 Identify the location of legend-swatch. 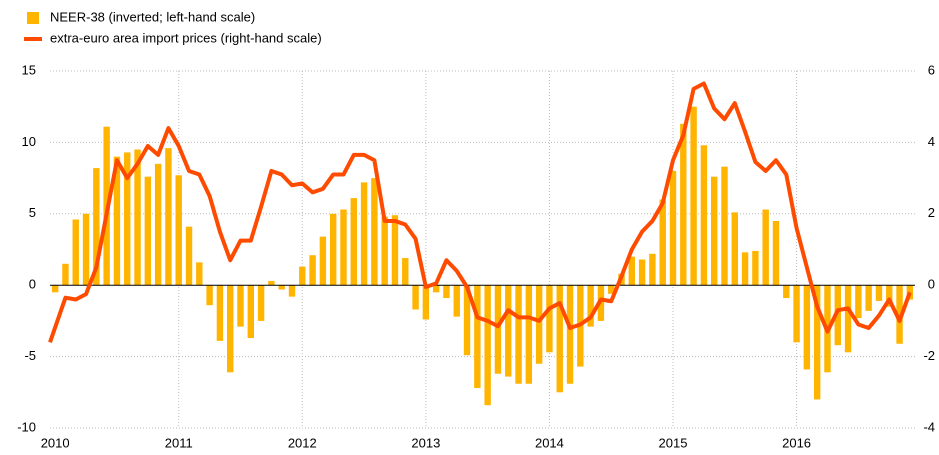
(33, 18).